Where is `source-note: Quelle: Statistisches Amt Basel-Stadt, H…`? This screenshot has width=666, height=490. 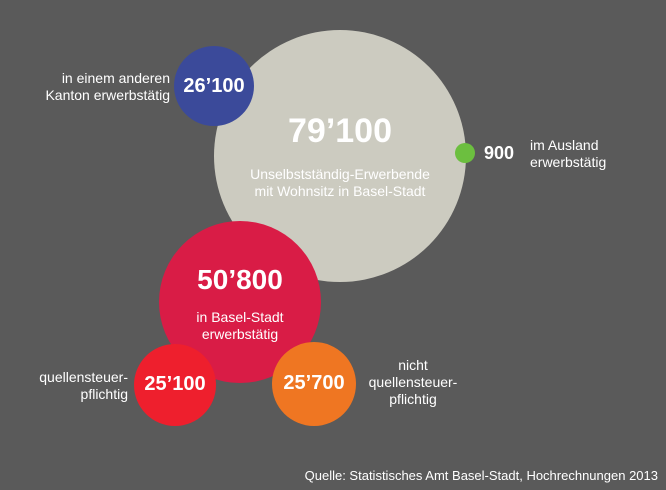 source-note: Quelle: Statistisches Amt Basel-Stadt, H… is located at coordinates (481, 475).